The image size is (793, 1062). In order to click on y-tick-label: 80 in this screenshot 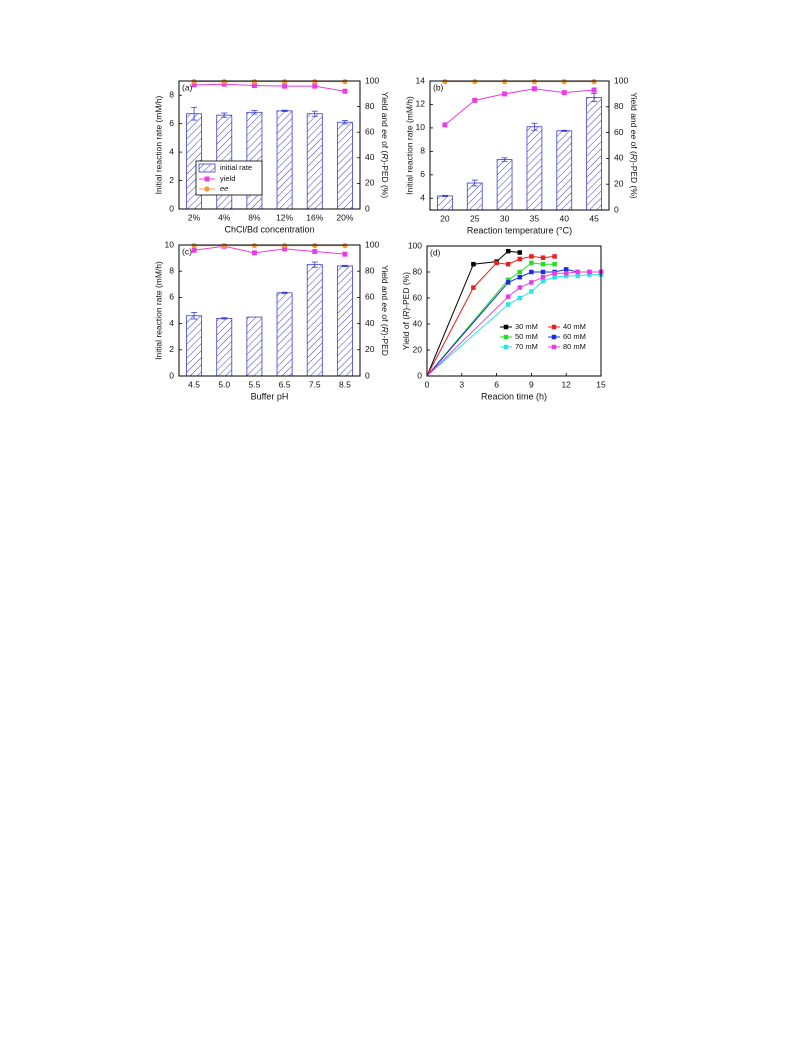, I will do `click(418, 271)`.